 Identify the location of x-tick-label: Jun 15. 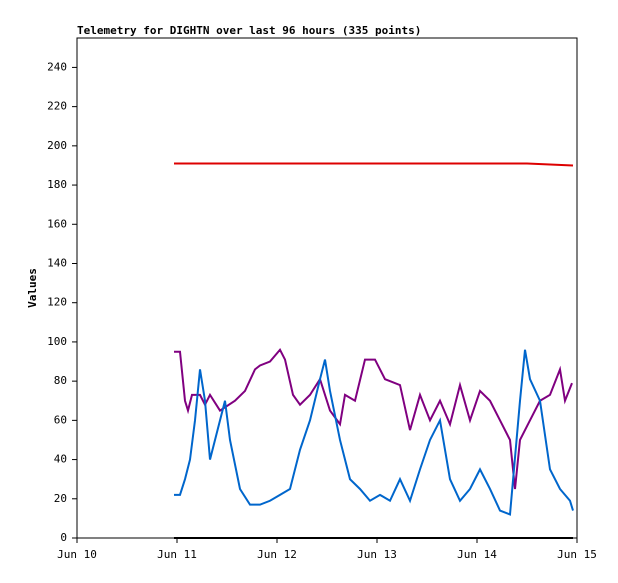
(577, 554).